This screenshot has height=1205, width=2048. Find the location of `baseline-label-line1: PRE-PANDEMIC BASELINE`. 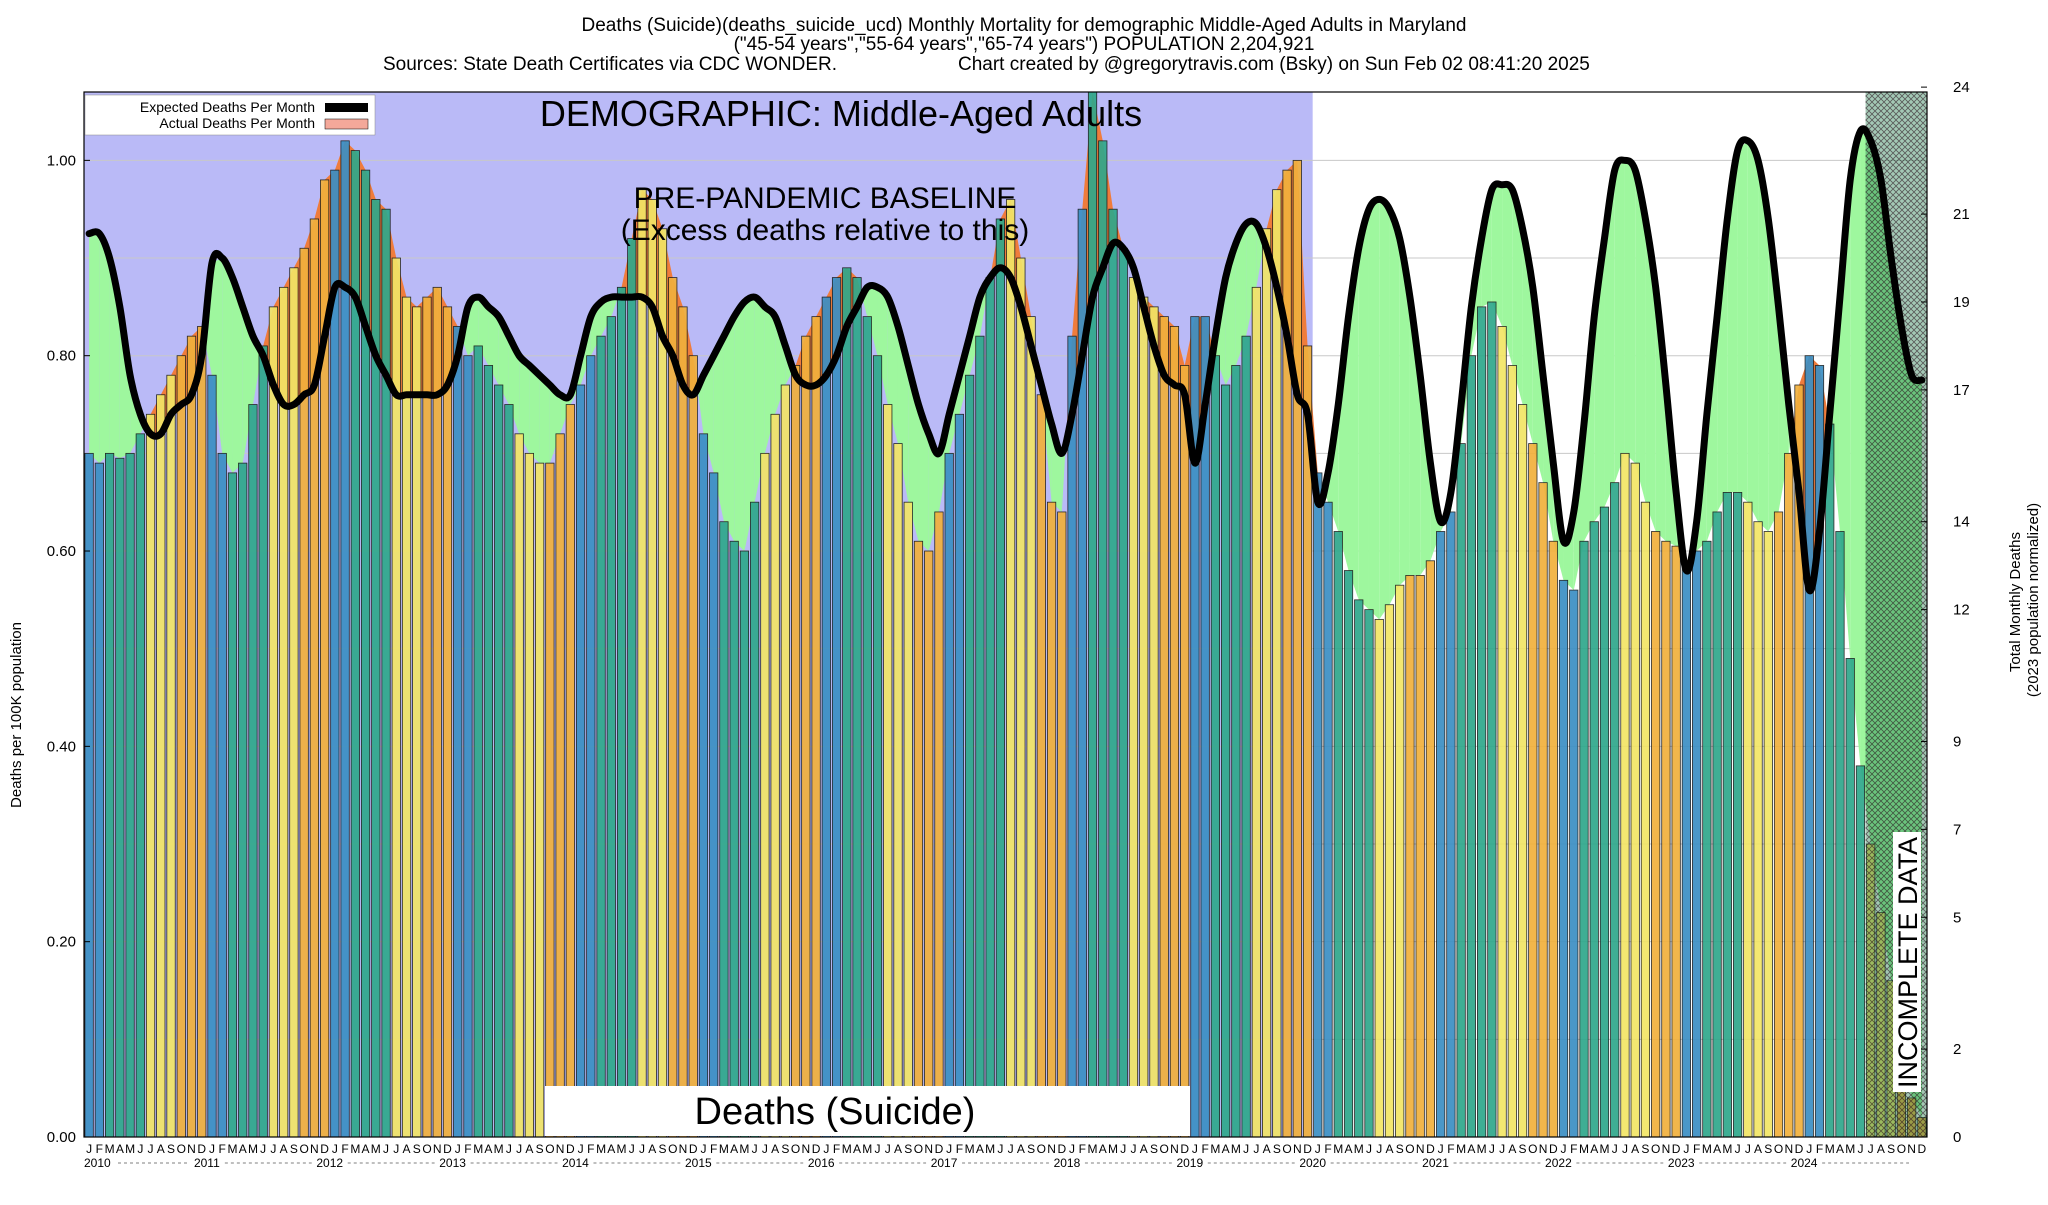

baseline-label-line1: PRE-PANDEMIC BASELINE is located at coordinates (825, 198).